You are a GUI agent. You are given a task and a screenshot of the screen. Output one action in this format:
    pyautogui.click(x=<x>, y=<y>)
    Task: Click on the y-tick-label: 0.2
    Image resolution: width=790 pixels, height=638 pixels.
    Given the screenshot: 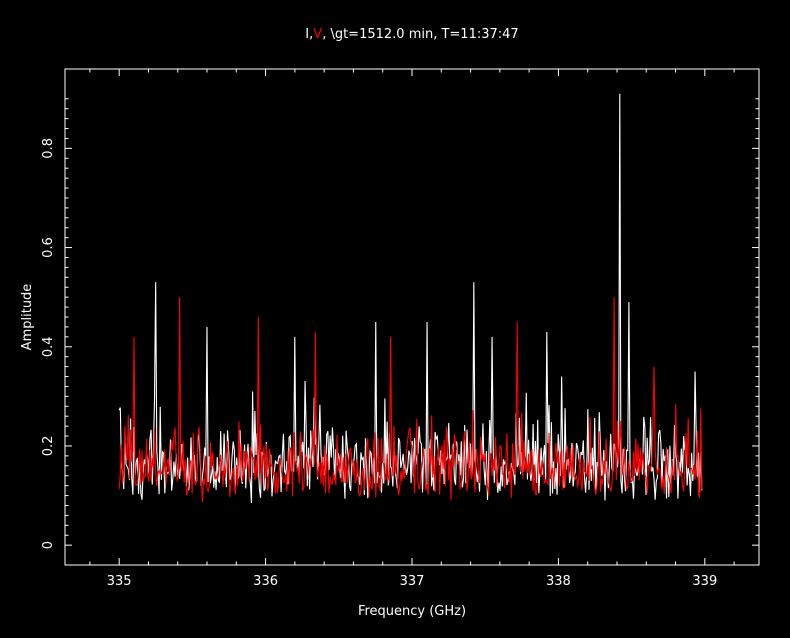 What is the action you would take?
    pyautogui.click(x=48, y=446)
    